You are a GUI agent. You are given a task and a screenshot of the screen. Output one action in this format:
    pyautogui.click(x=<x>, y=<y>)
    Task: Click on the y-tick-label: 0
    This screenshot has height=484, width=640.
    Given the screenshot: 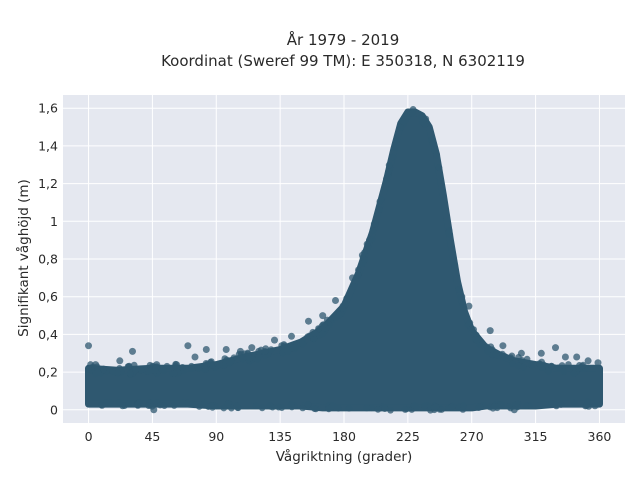 What is the action you would take?
    pyautogui.click(x=54, y=409)
    